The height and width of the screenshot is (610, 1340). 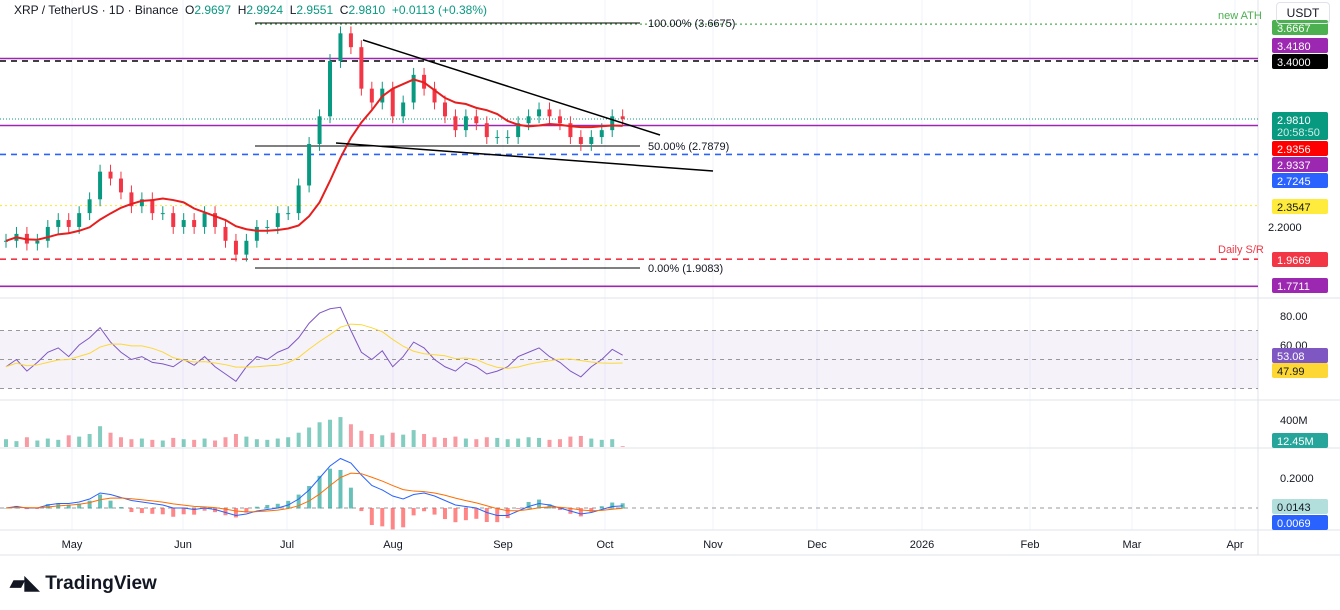 I want to click on tradingview-logo: ▰◣ TradingView, so click(x=83, y=583).